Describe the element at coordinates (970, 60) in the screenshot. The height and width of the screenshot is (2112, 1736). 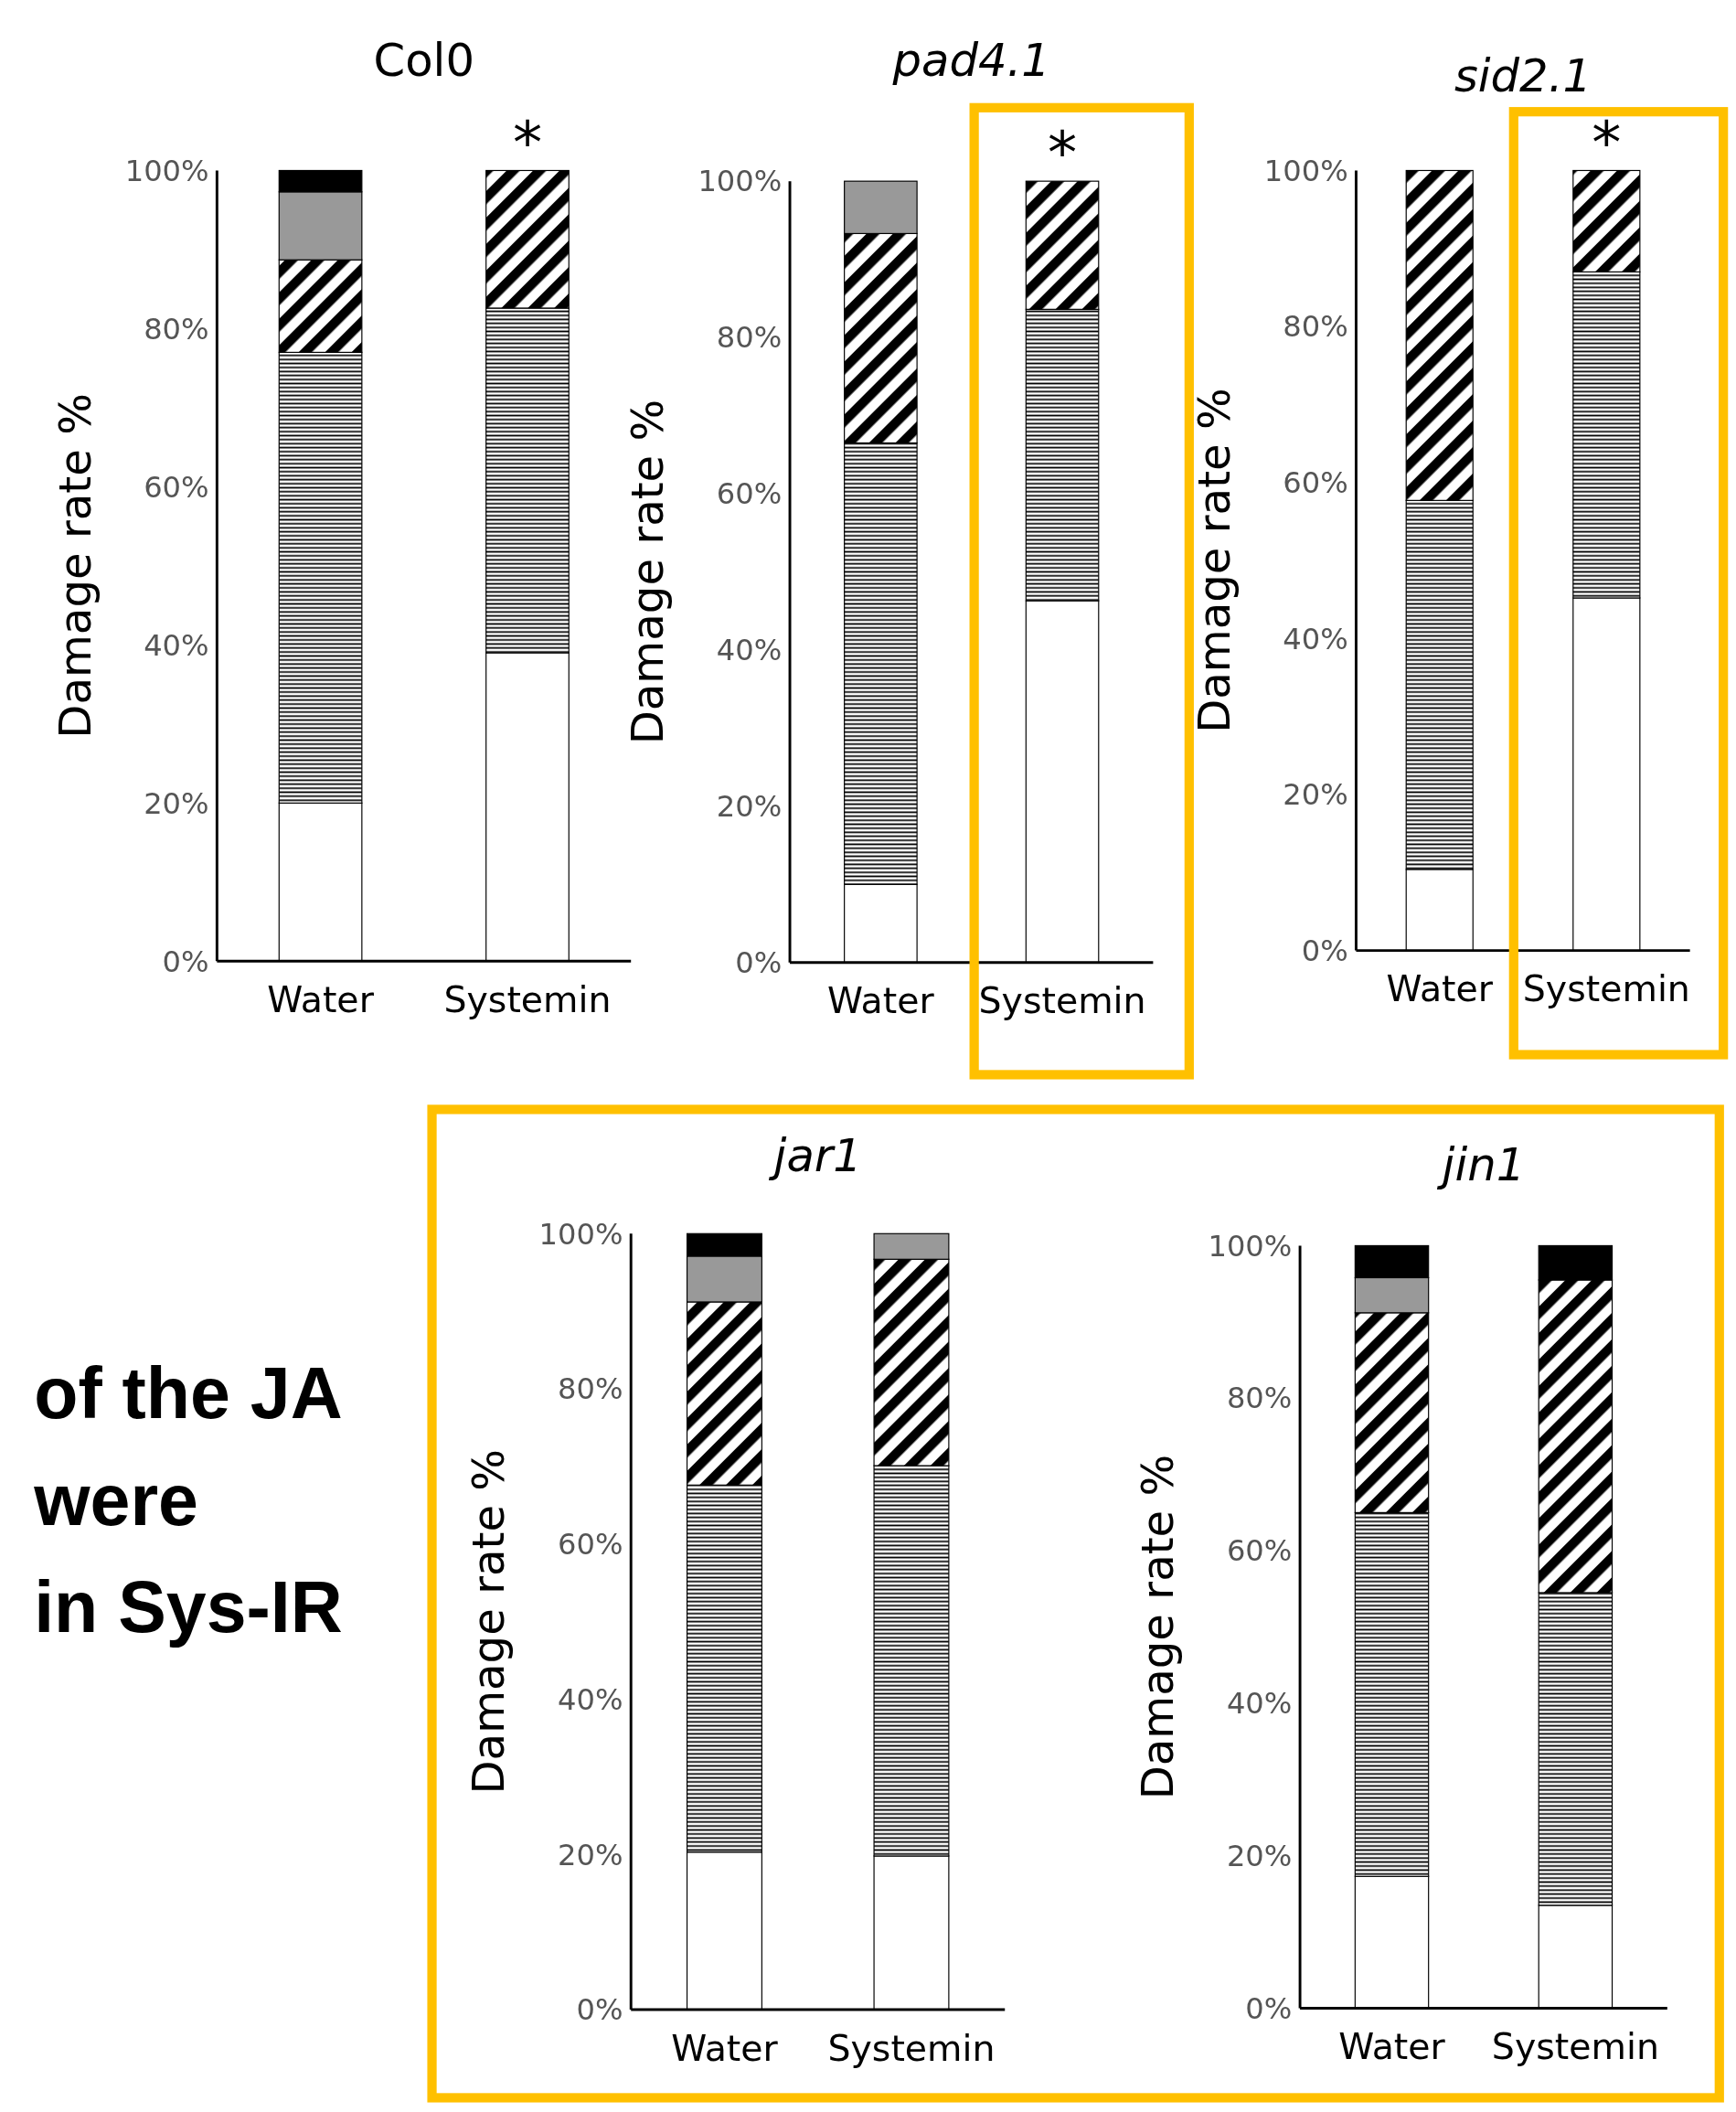
I see `chart-title: pad4.1` at that location.